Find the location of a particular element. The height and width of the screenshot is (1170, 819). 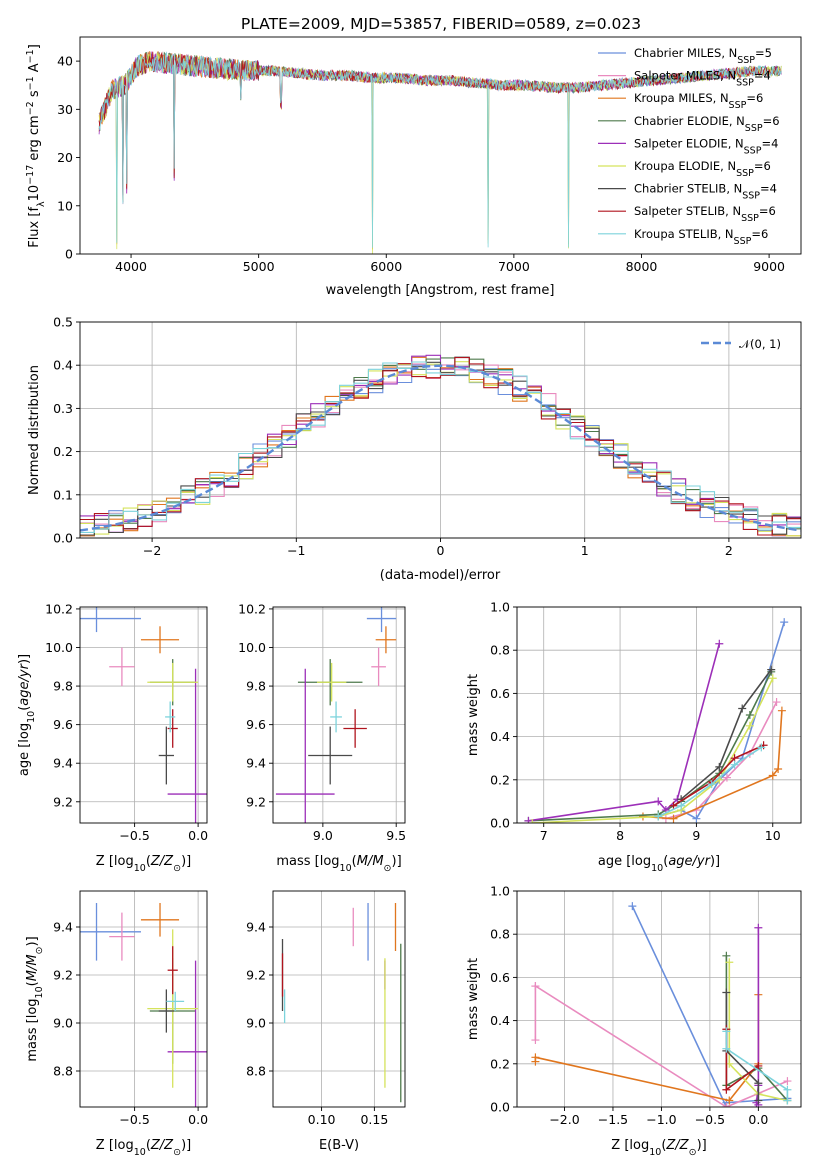

x-axis-label: Z [log10(Z/Z⊙)] is located at coordinates (658, 1148).